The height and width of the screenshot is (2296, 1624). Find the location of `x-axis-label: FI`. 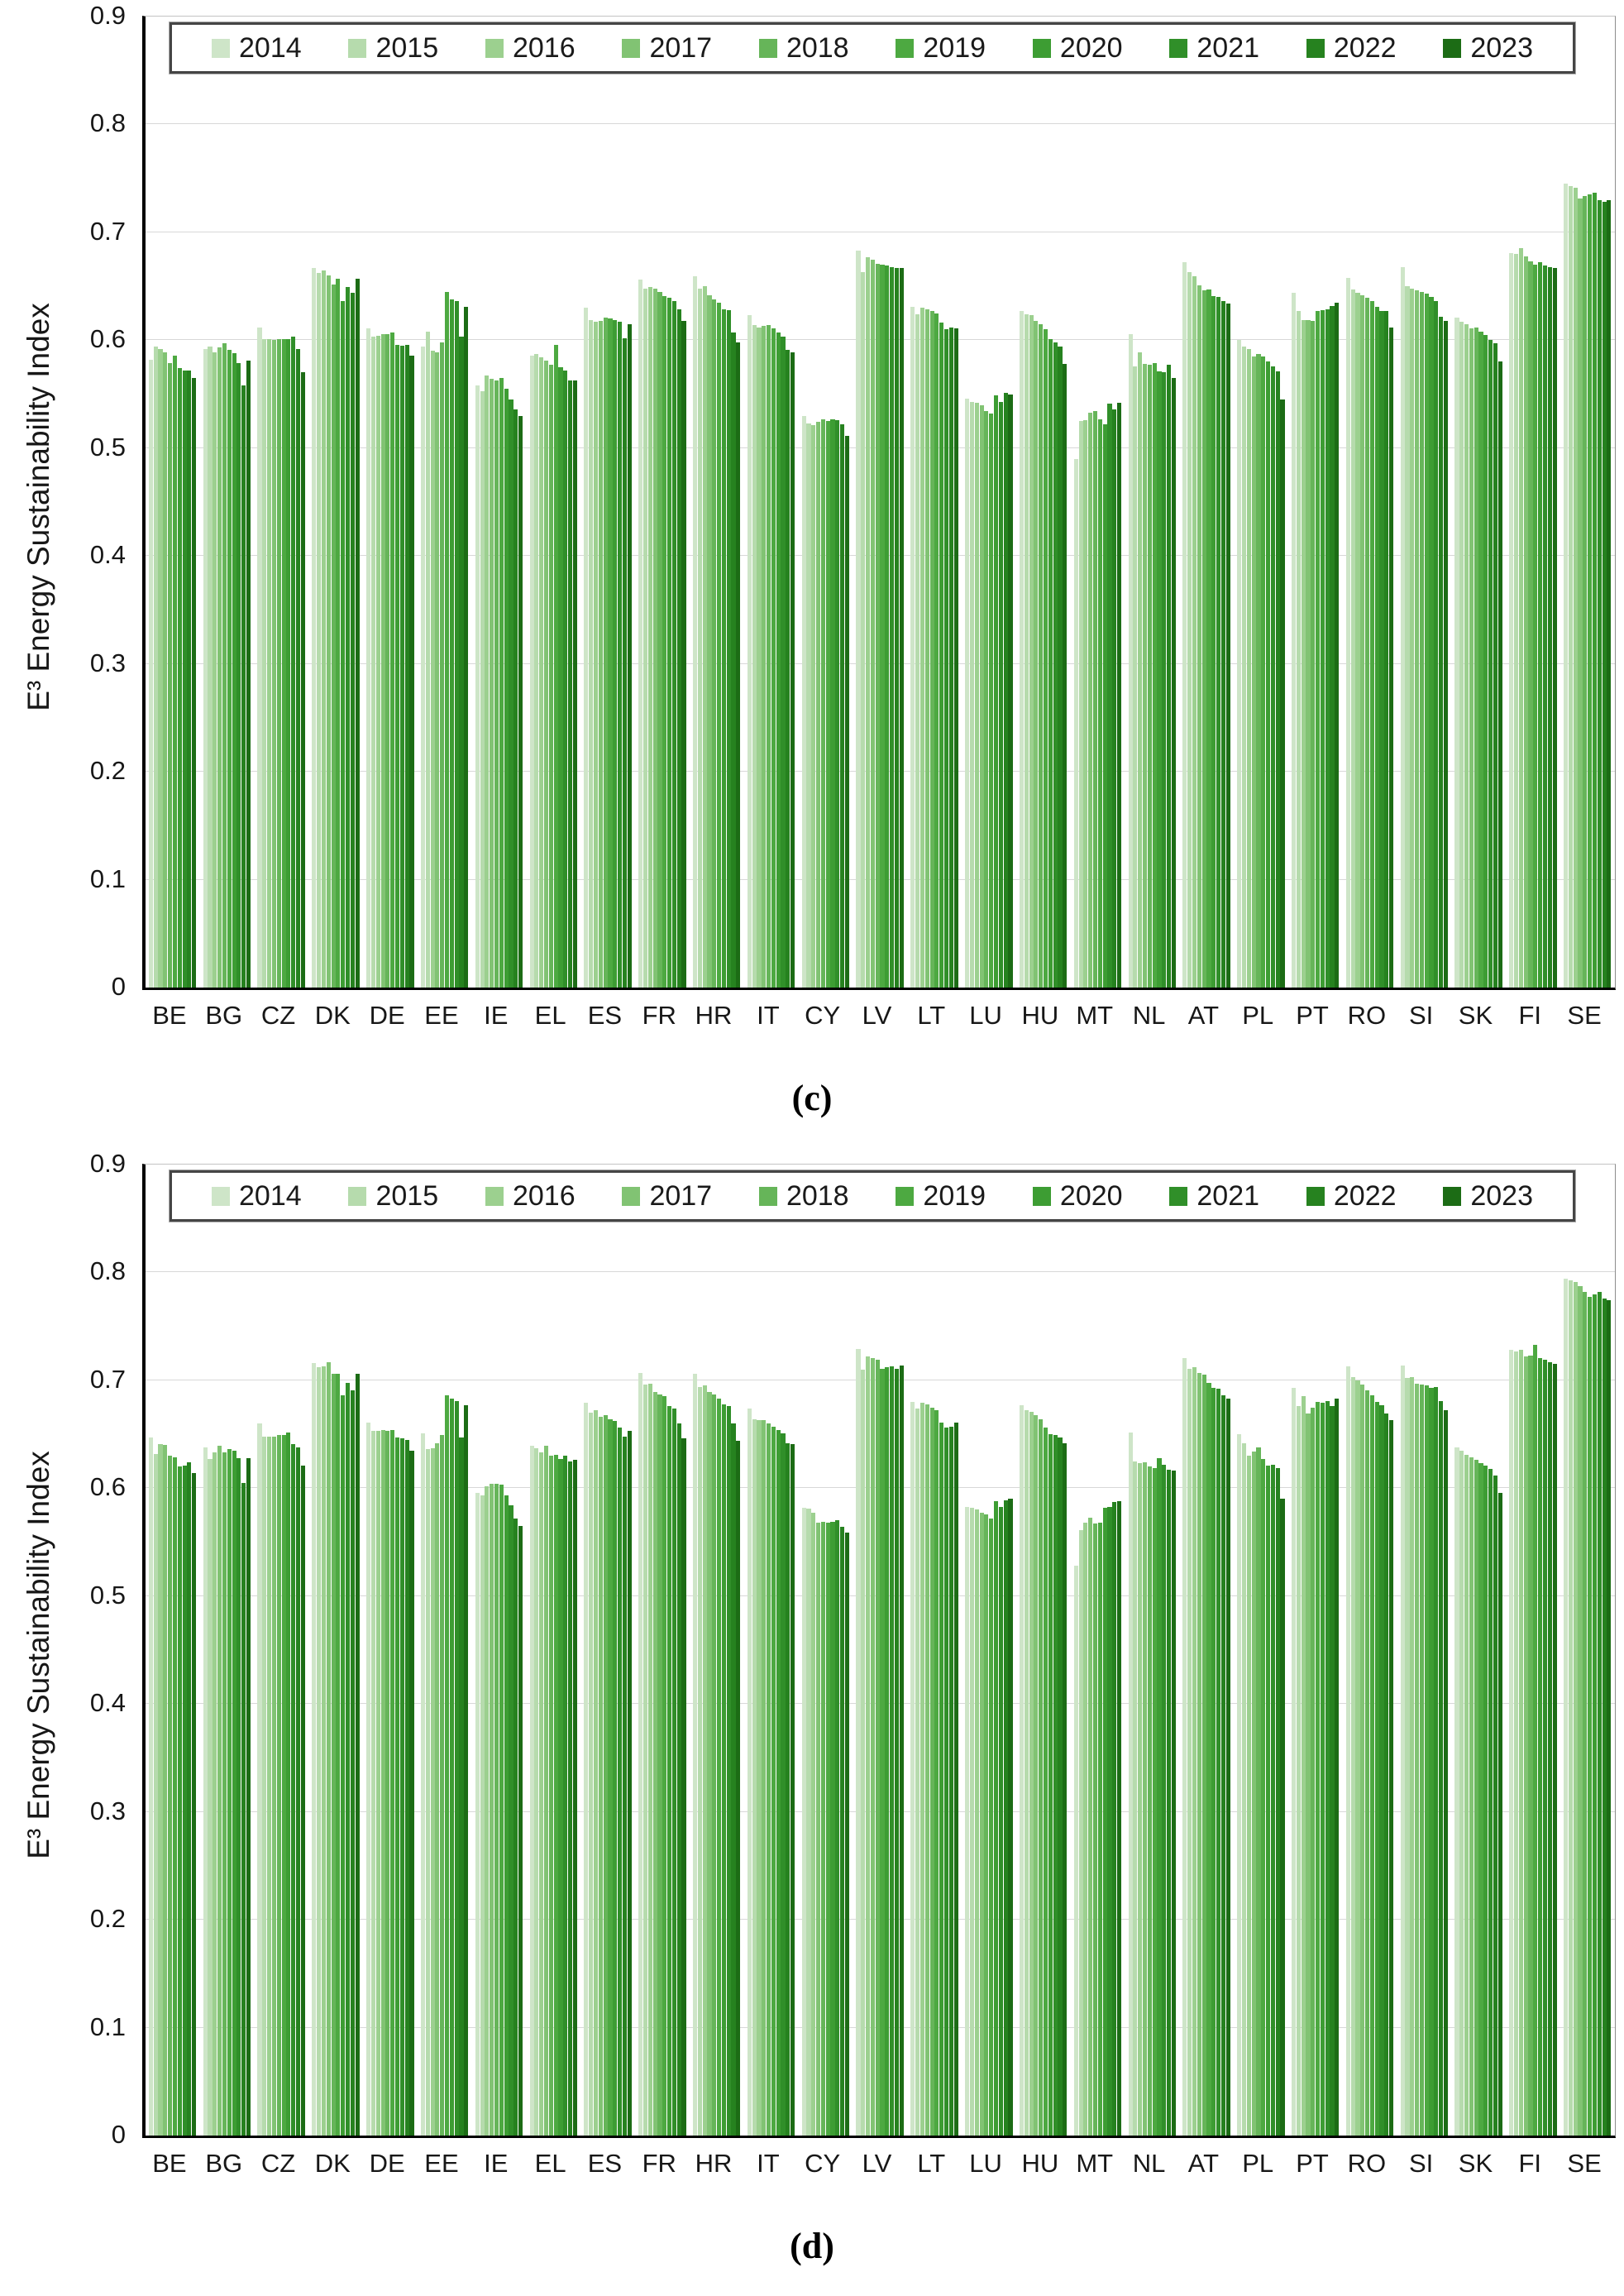

x-axis-label: FI is located at coordinates (1530, 2163).